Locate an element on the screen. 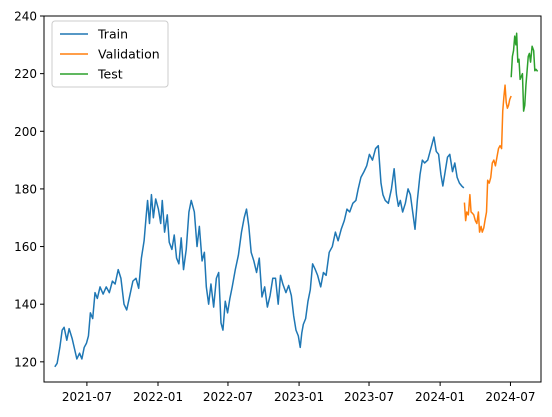  y-tick-label: 240 is located at coordinates (25, 17).